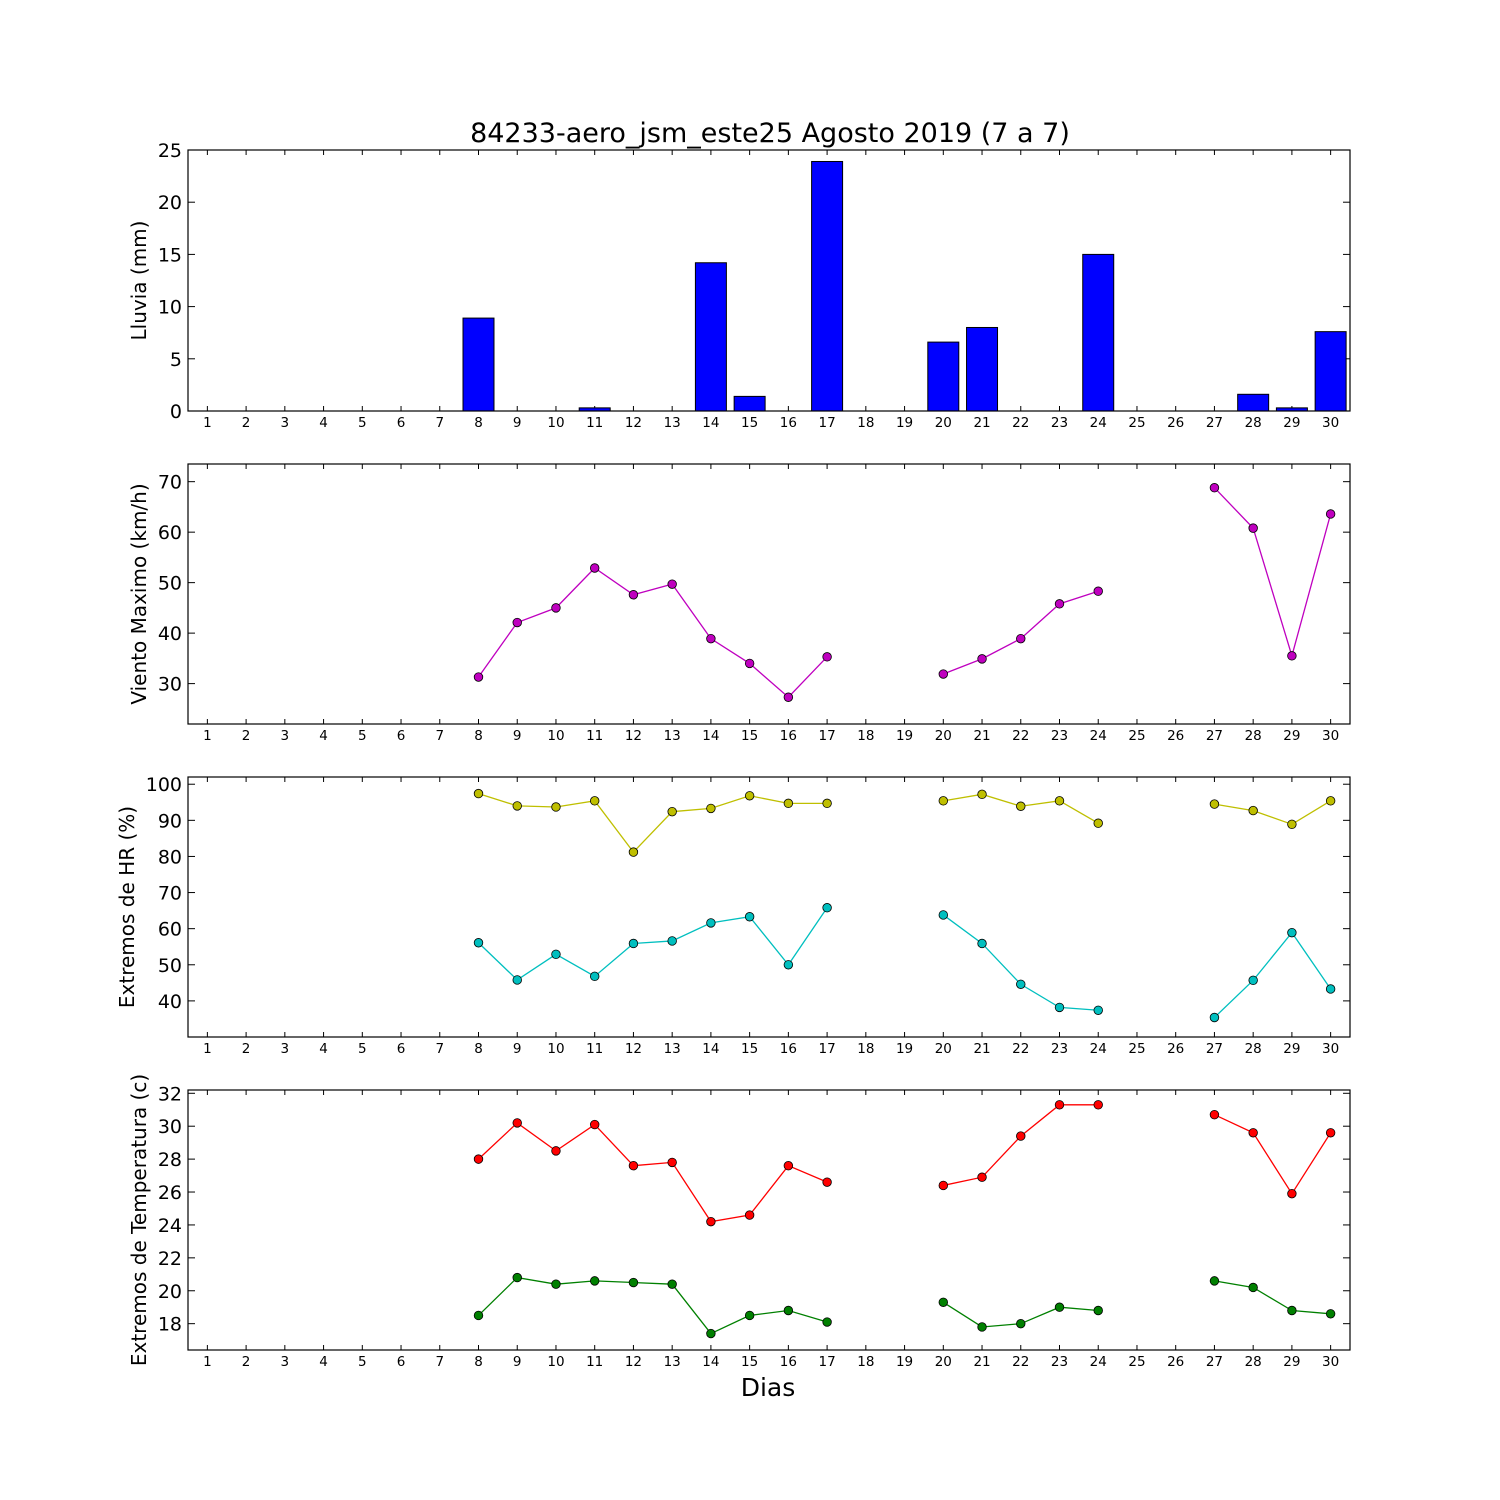 The height and width of the screenshot is (1500, 1500). What do you see at coordinates (1175, 423) in the screenshot?
I see `x-tick-label: 26` at bounding box center [1175, 423].